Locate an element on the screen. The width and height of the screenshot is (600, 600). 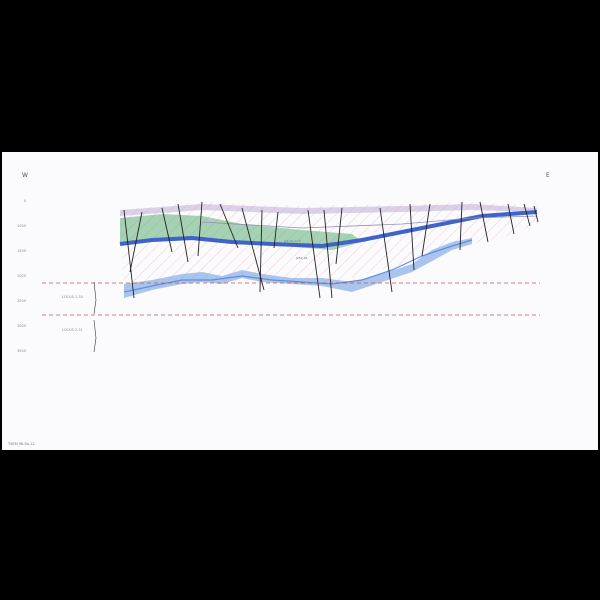
upper-band is located at coordinates (328, 210).